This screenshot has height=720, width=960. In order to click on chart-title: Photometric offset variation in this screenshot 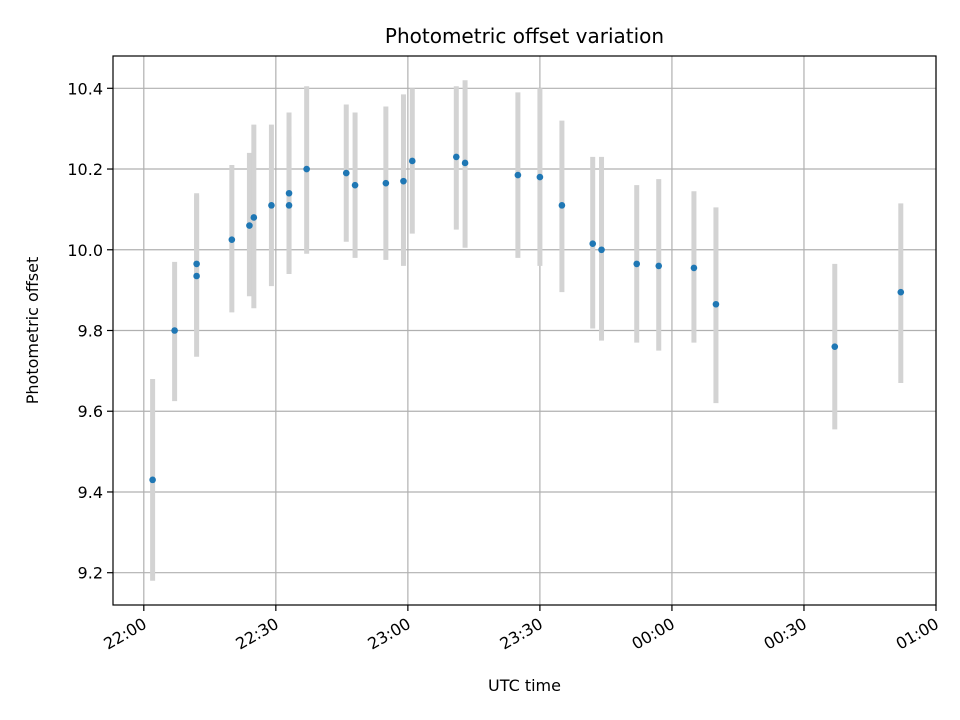, I will do `click(524, 36)`.